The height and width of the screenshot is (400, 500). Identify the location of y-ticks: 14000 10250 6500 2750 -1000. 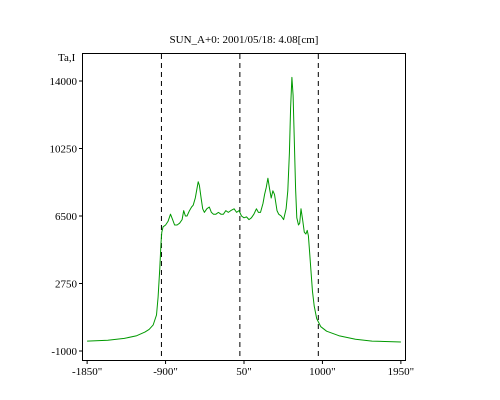
(66, 217).